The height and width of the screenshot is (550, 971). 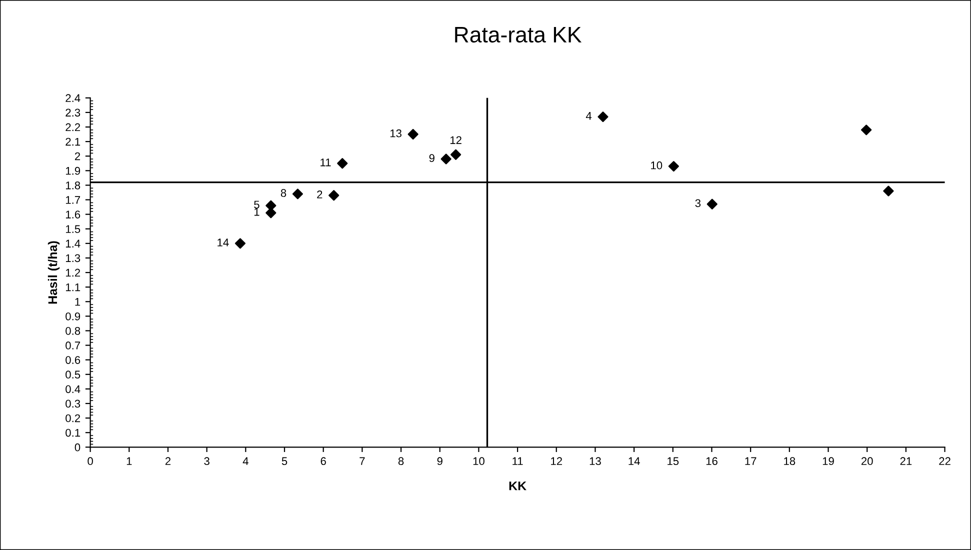 What do you see at coordinates (73, 374) in the screenshot?
I see `y-tick-label: 0.5` at bounding box center [73, 374].